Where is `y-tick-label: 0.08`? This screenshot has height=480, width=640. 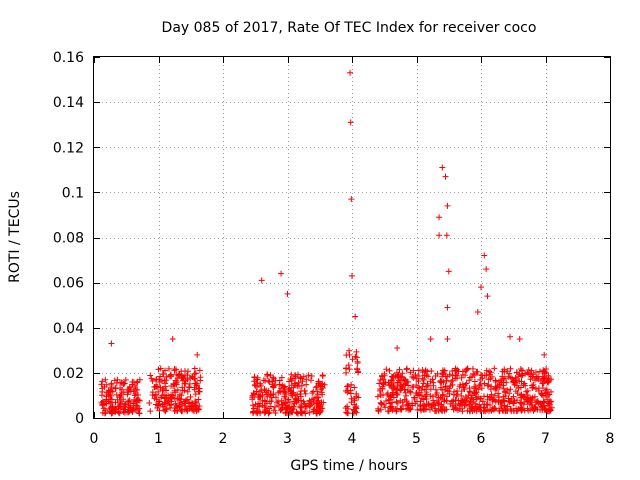 y-tick-label: 0.08 is located at coordinates (68, 239).